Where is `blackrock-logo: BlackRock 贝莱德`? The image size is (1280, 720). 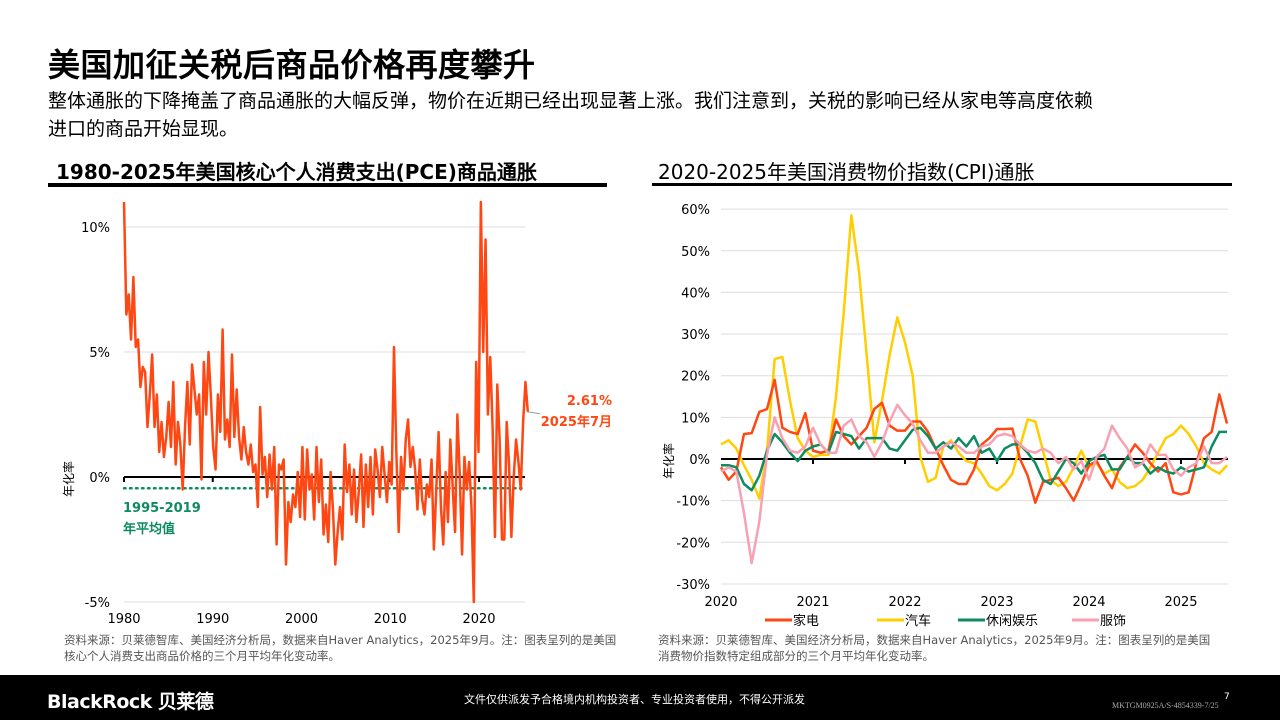 blackrock-logo: BlackRock 贝莱德 is located at coordinates (130, 702).